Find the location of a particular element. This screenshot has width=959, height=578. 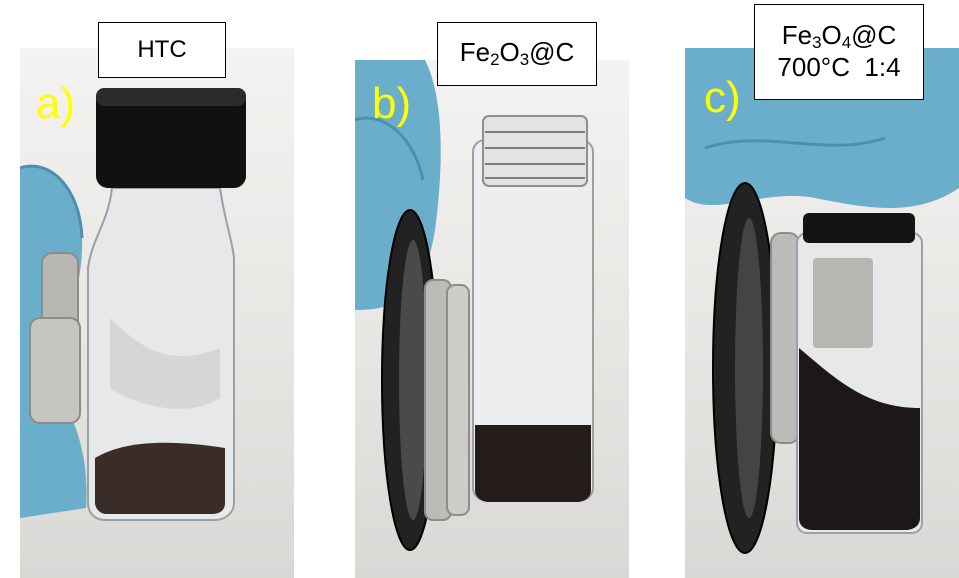

sample-tag-htc-text: HTC is located at coordinates (162, 50).